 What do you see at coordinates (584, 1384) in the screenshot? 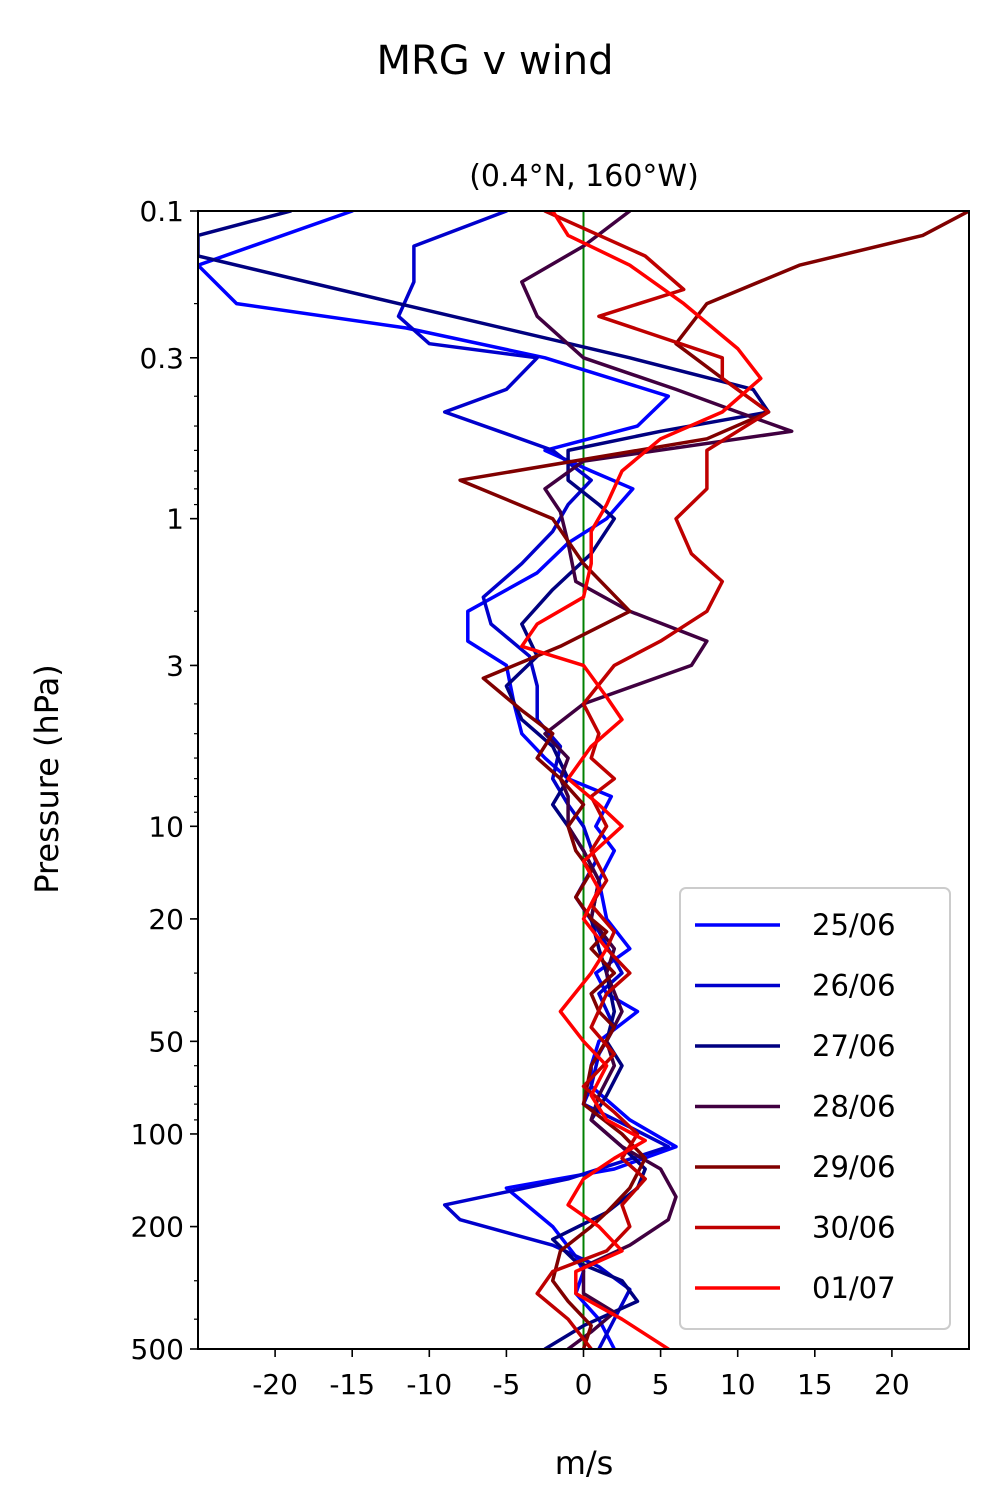
I see `x-tick-label: 0` at bounding box center [584, 1384].